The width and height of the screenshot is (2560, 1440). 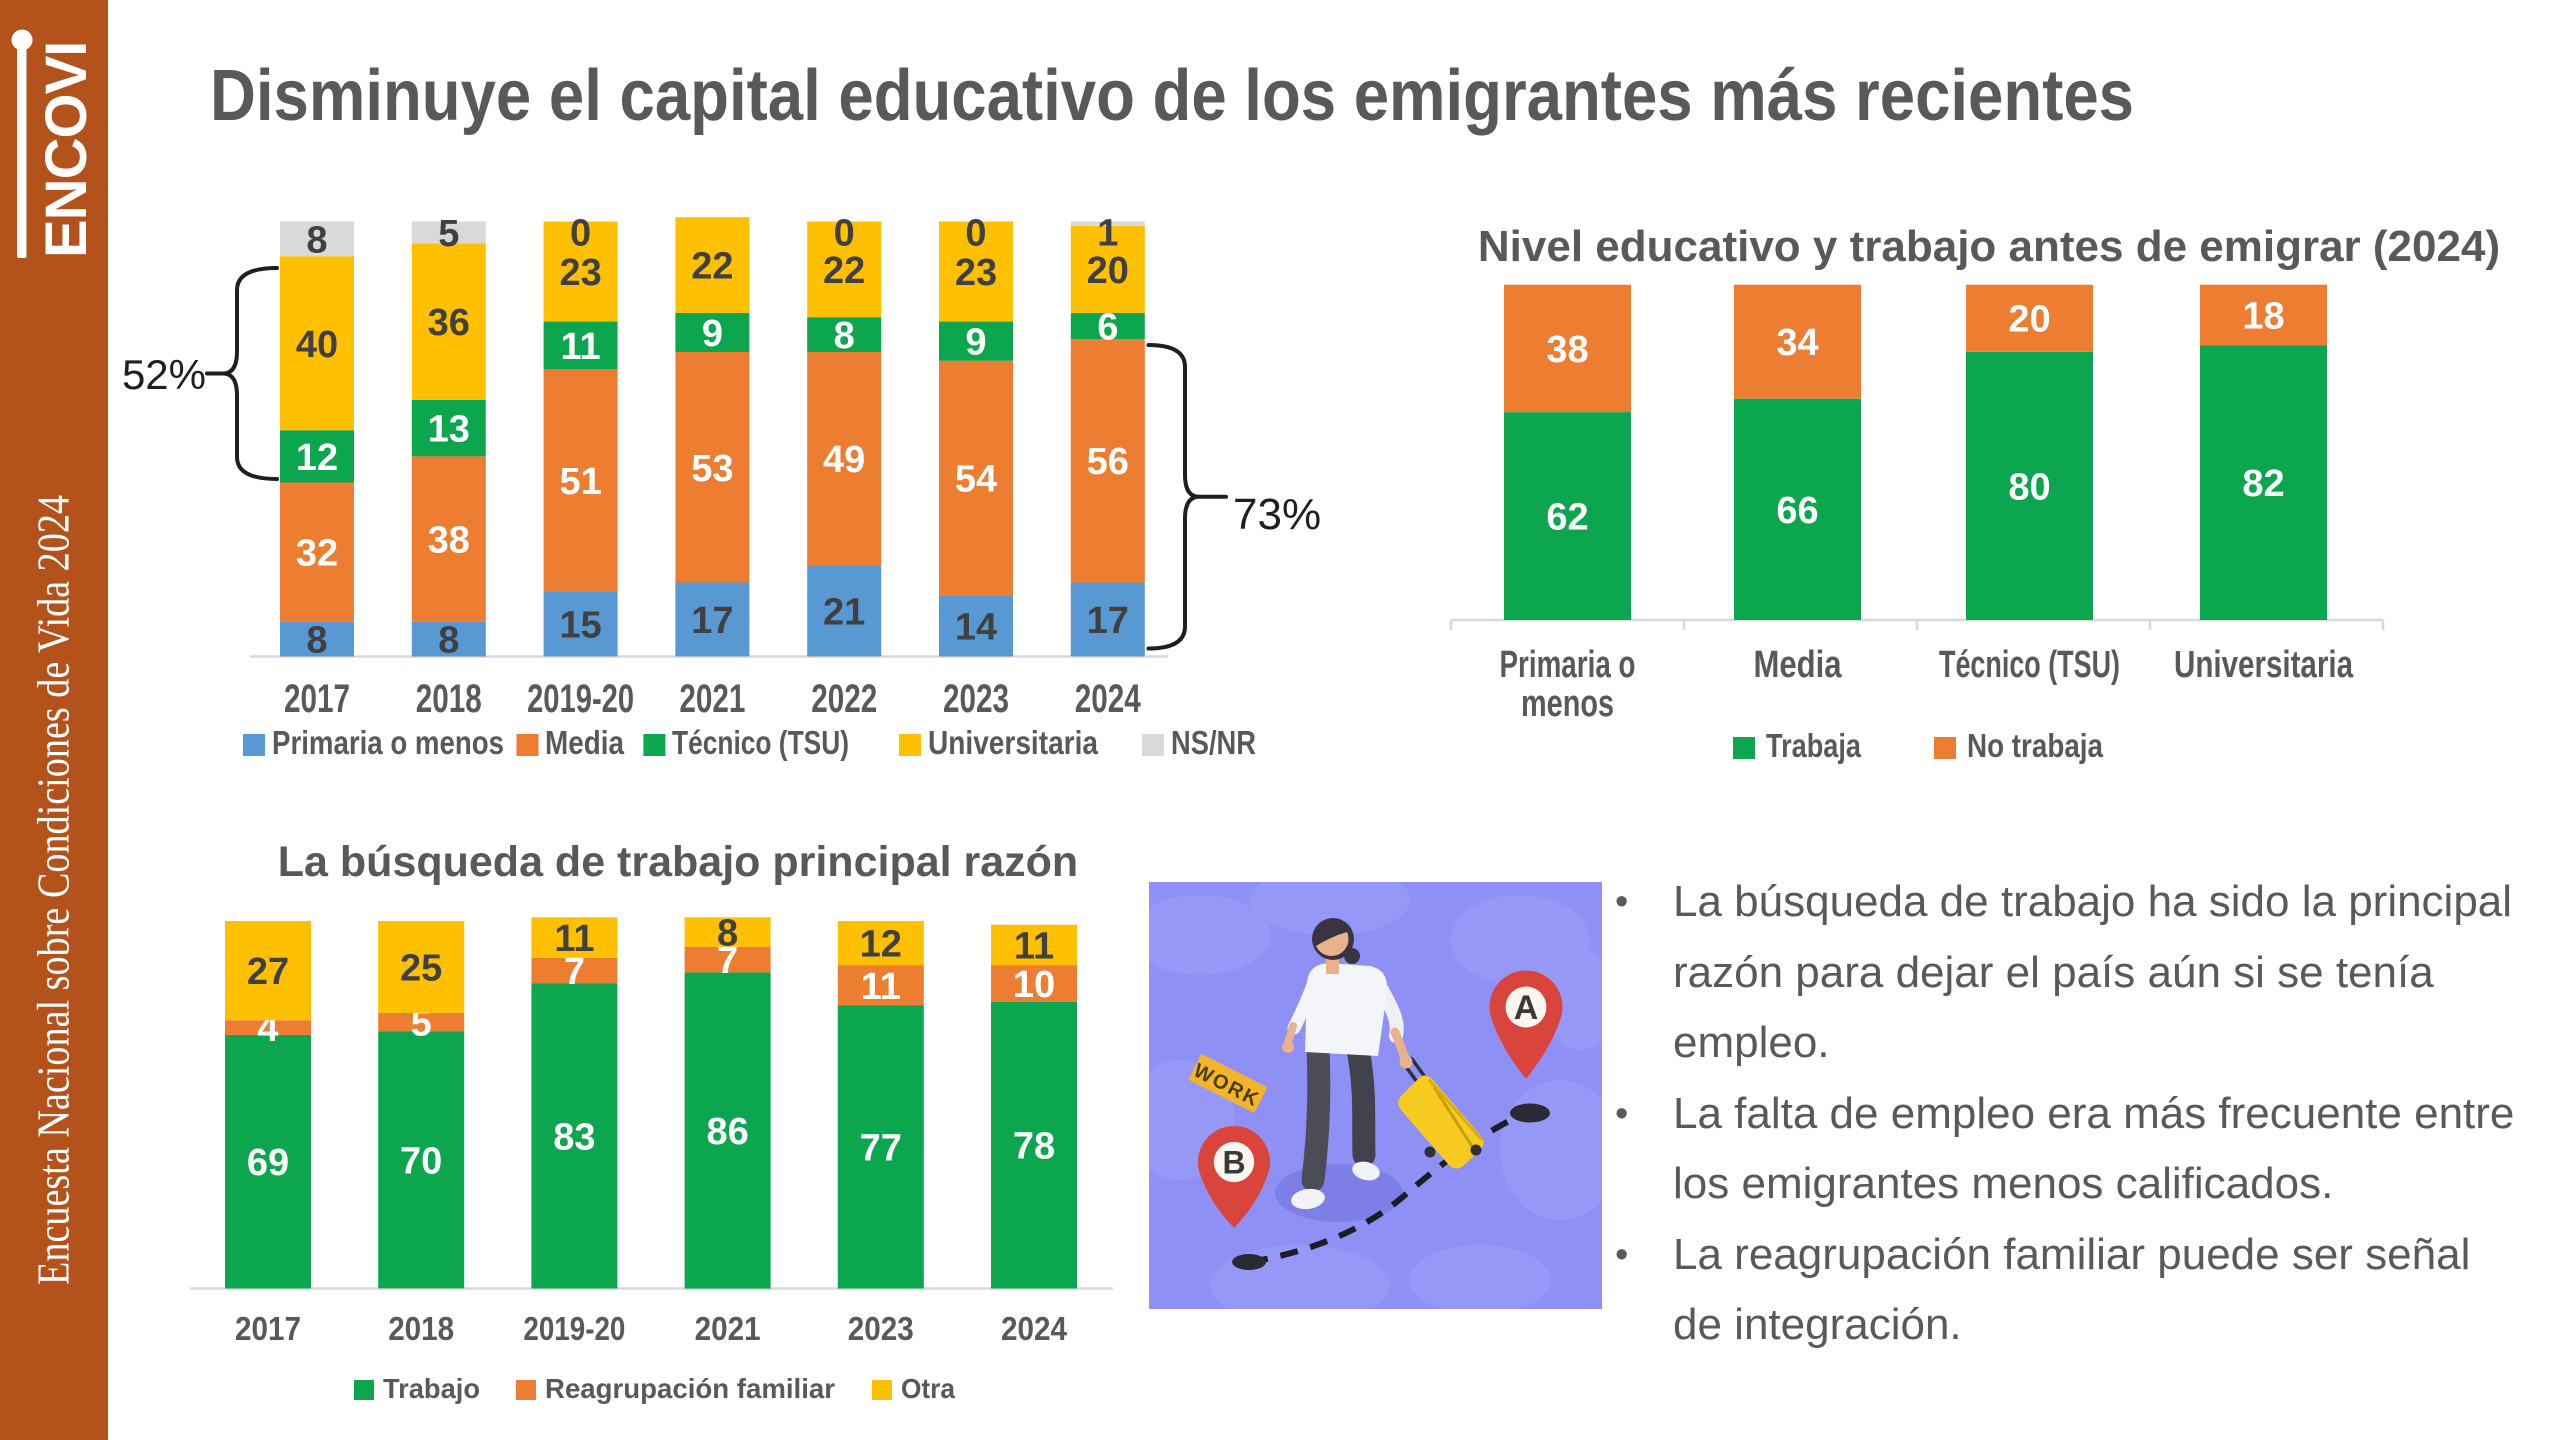 I want to click on svg-text: 32, so click(x=317, y=554).